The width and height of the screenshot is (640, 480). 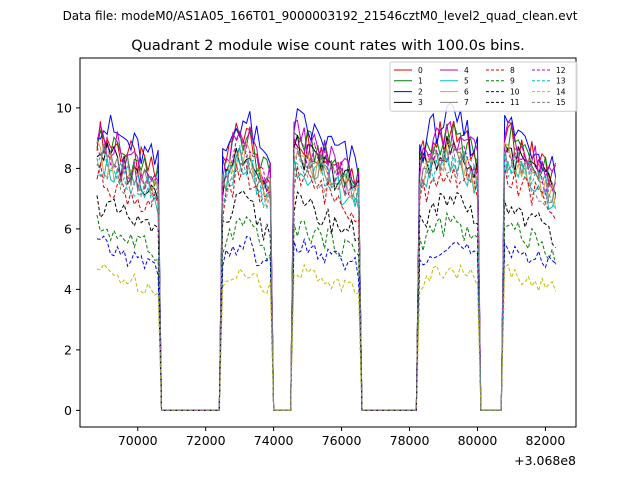 What do you see at coordinates (68, 259) in the screenshot?
I see `y-axis: 0 2 4 6 8 10` at bounding box center [68, 259].